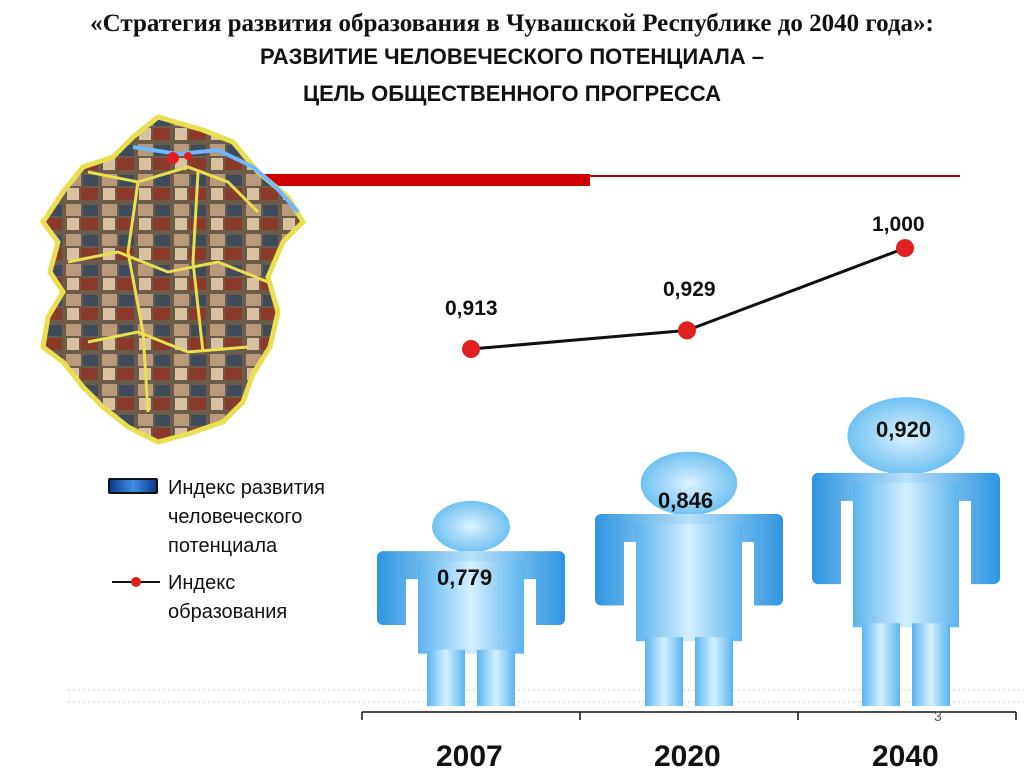 This screenshot has width=1024, height=774. I want to click on legend-hdi-label-3: потенциала, so click(223, 546).